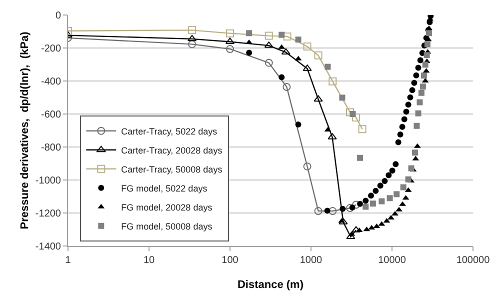 The width and height of the screenshot is (500, 299). What do you see at coordinates (68, 260) in the screenshot?
I see `x-tick-label: 1` at bounding box center [68, 260].